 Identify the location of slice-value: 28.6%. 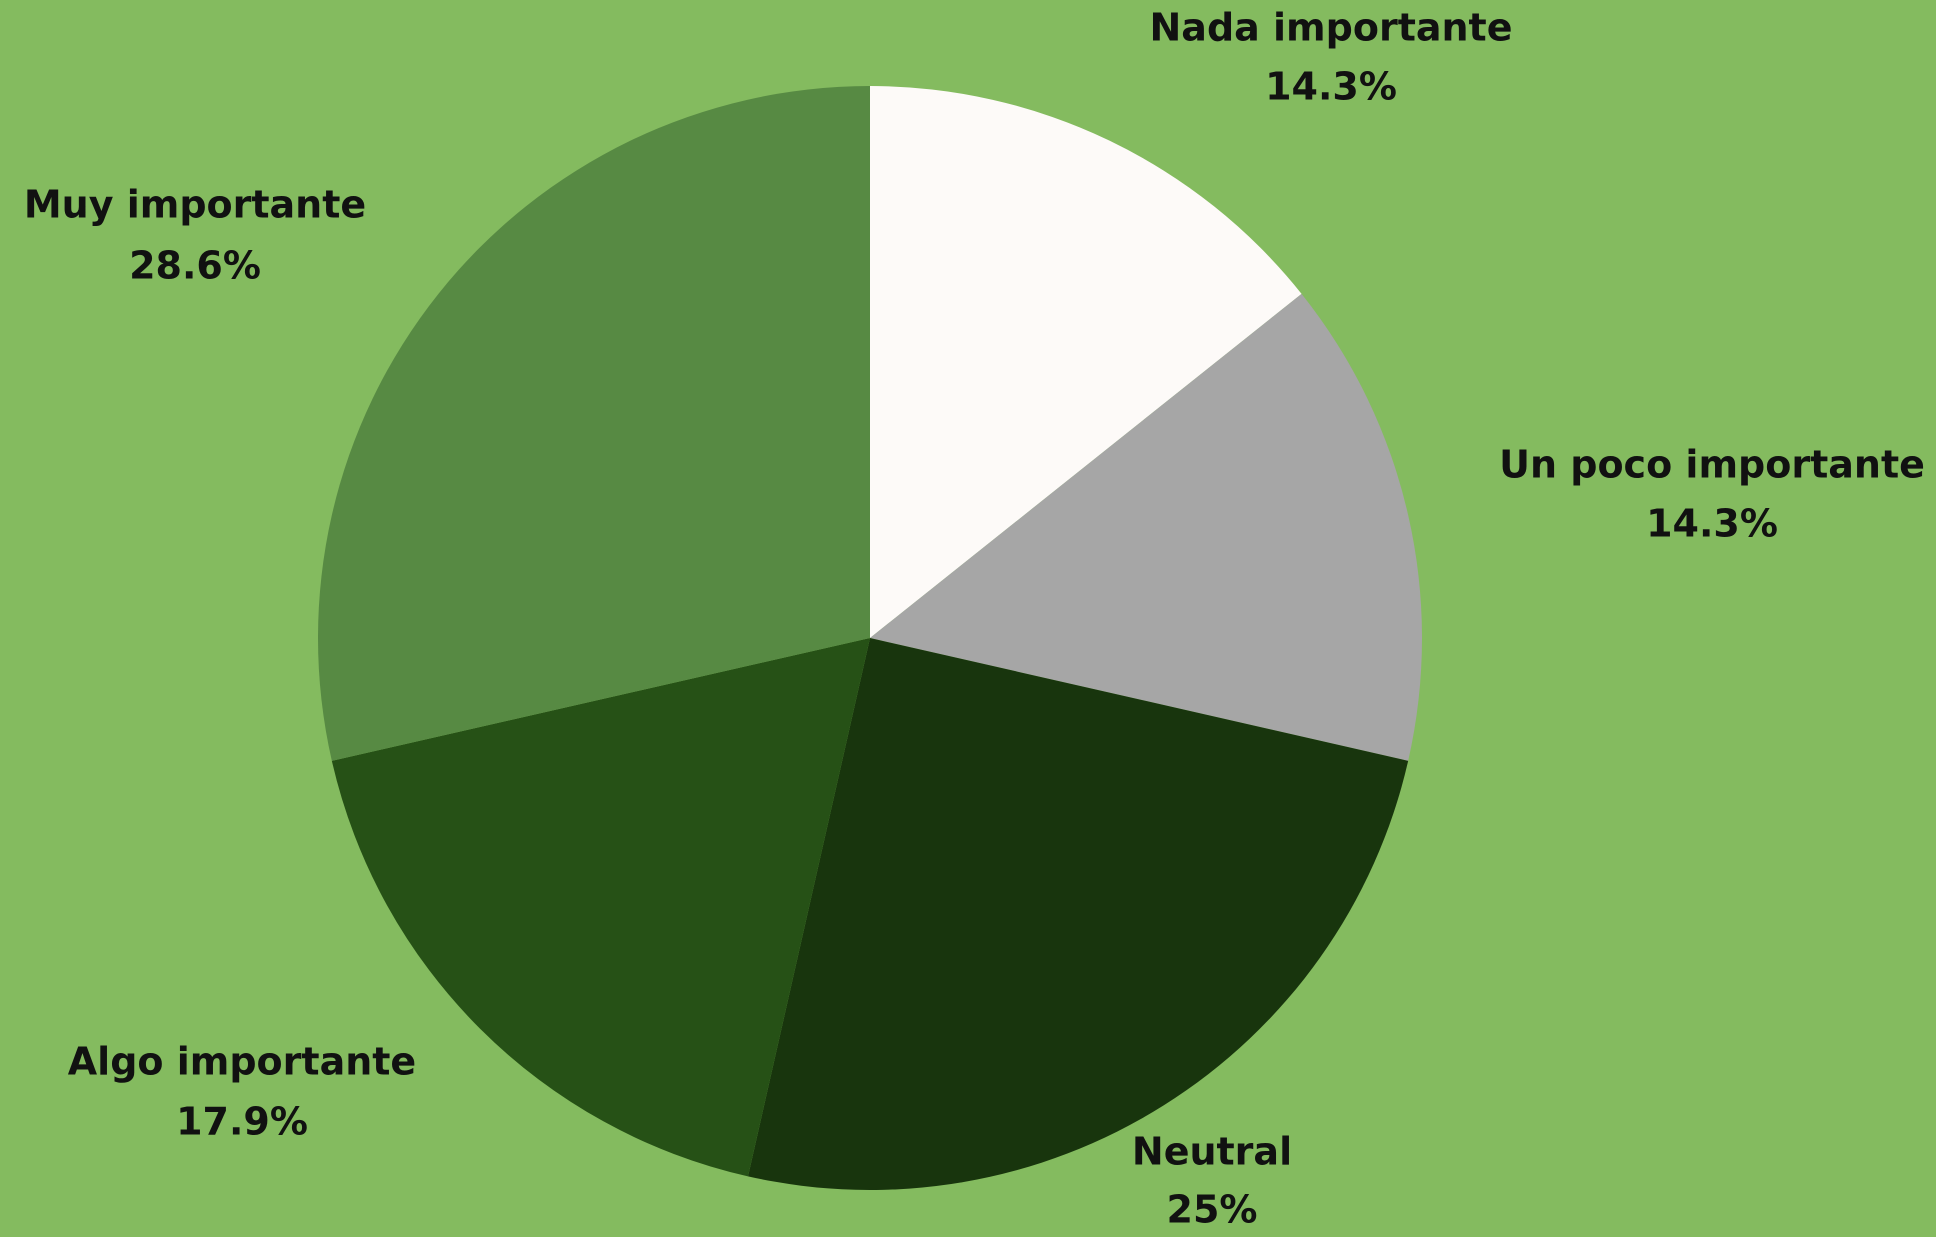
(195, 266).